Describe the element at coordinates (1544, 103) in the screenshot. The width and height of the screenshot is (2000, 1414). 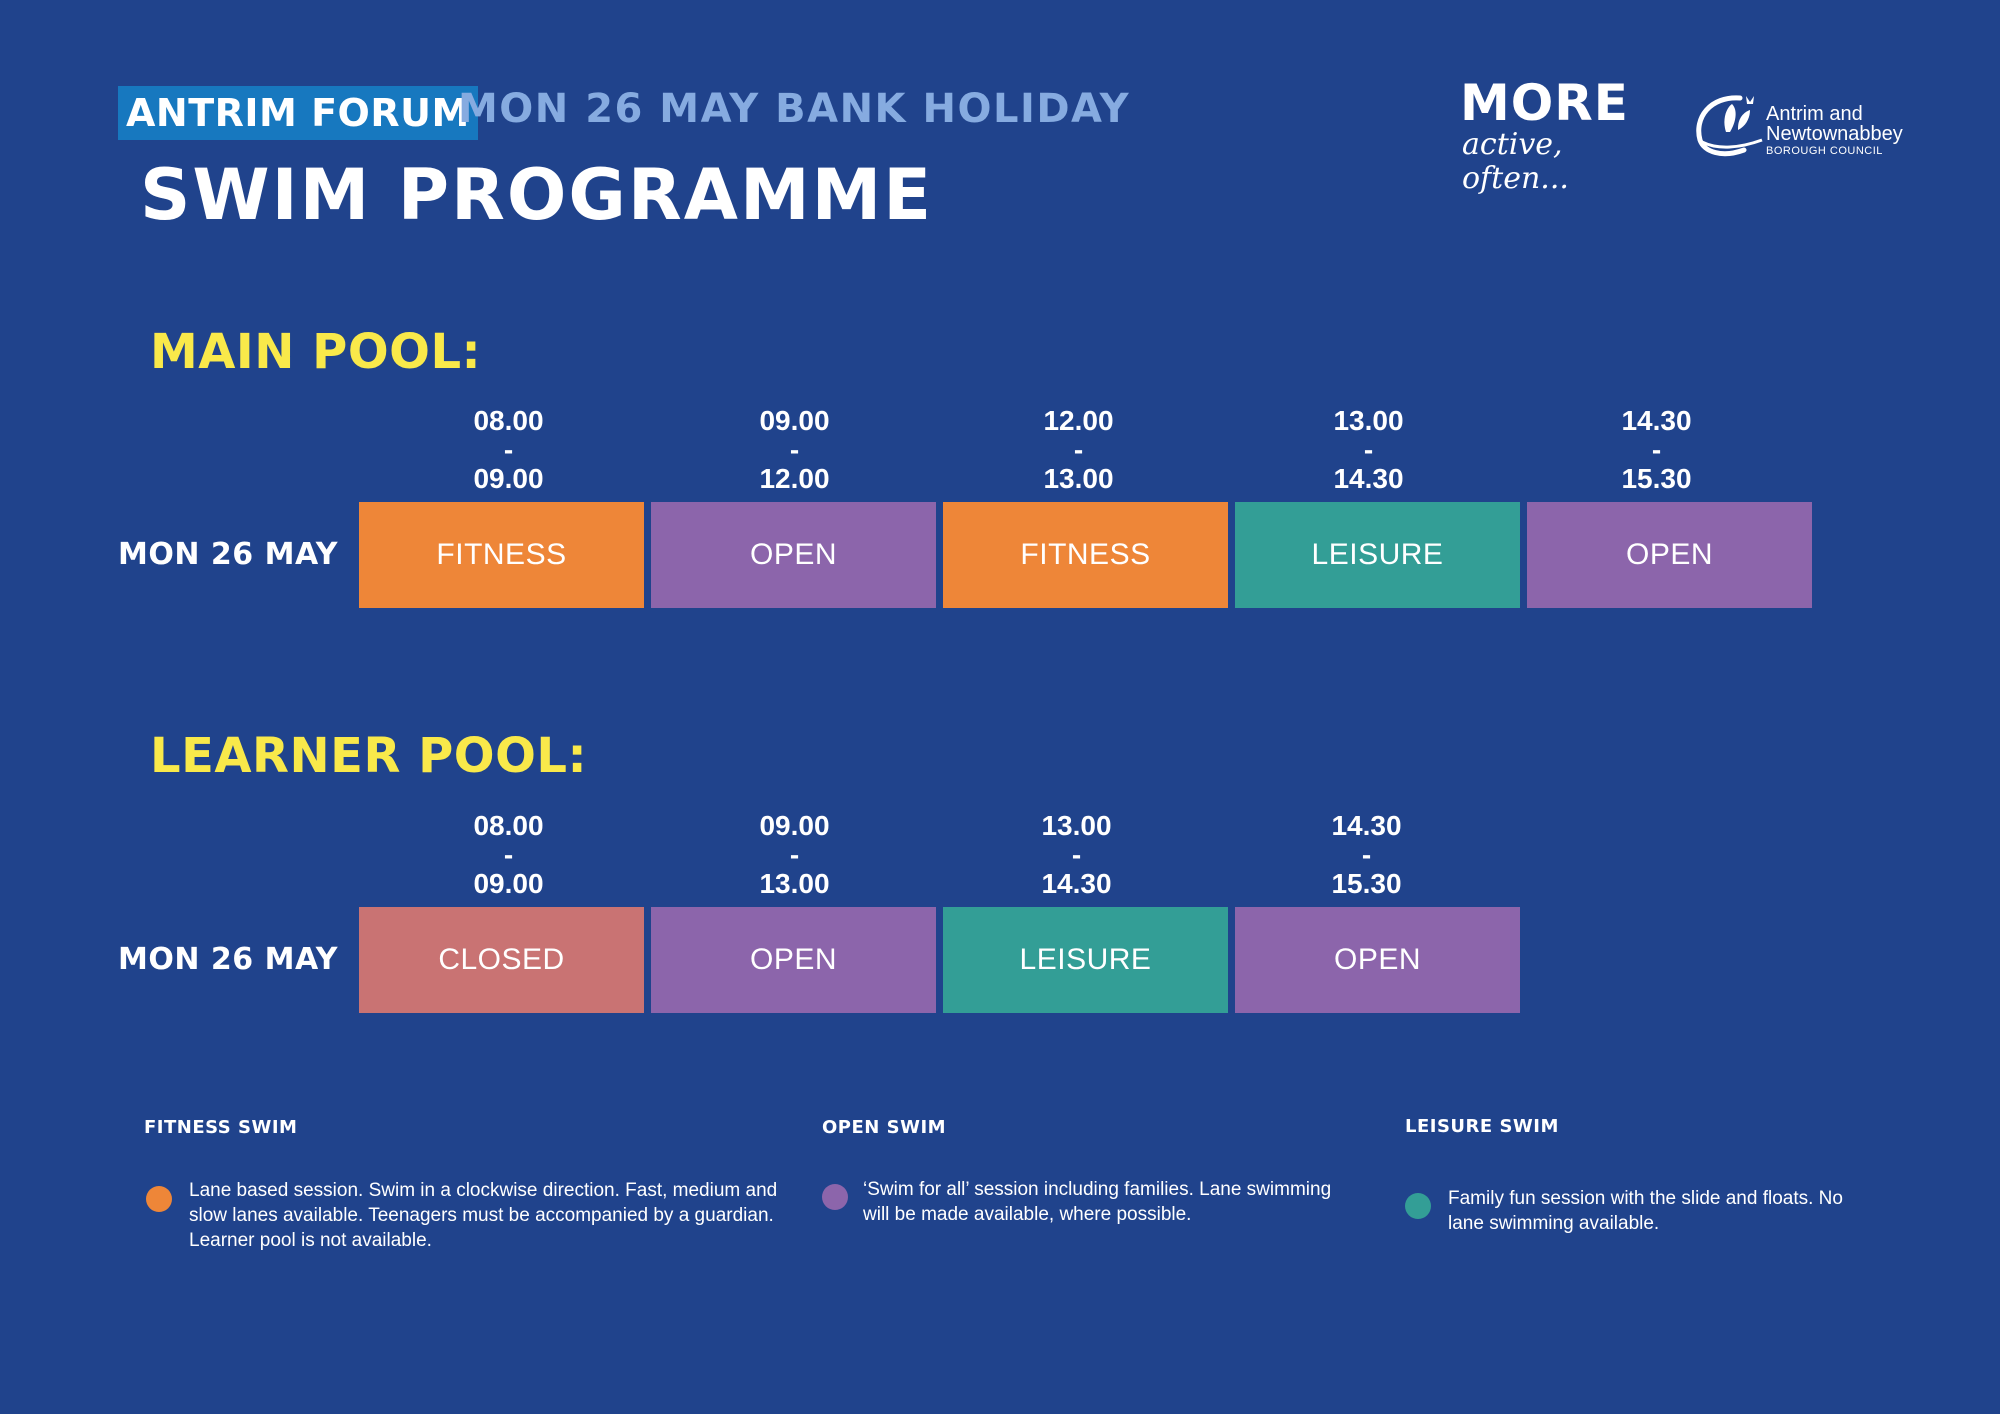
I see `logo-more-text: MORE` at that location.